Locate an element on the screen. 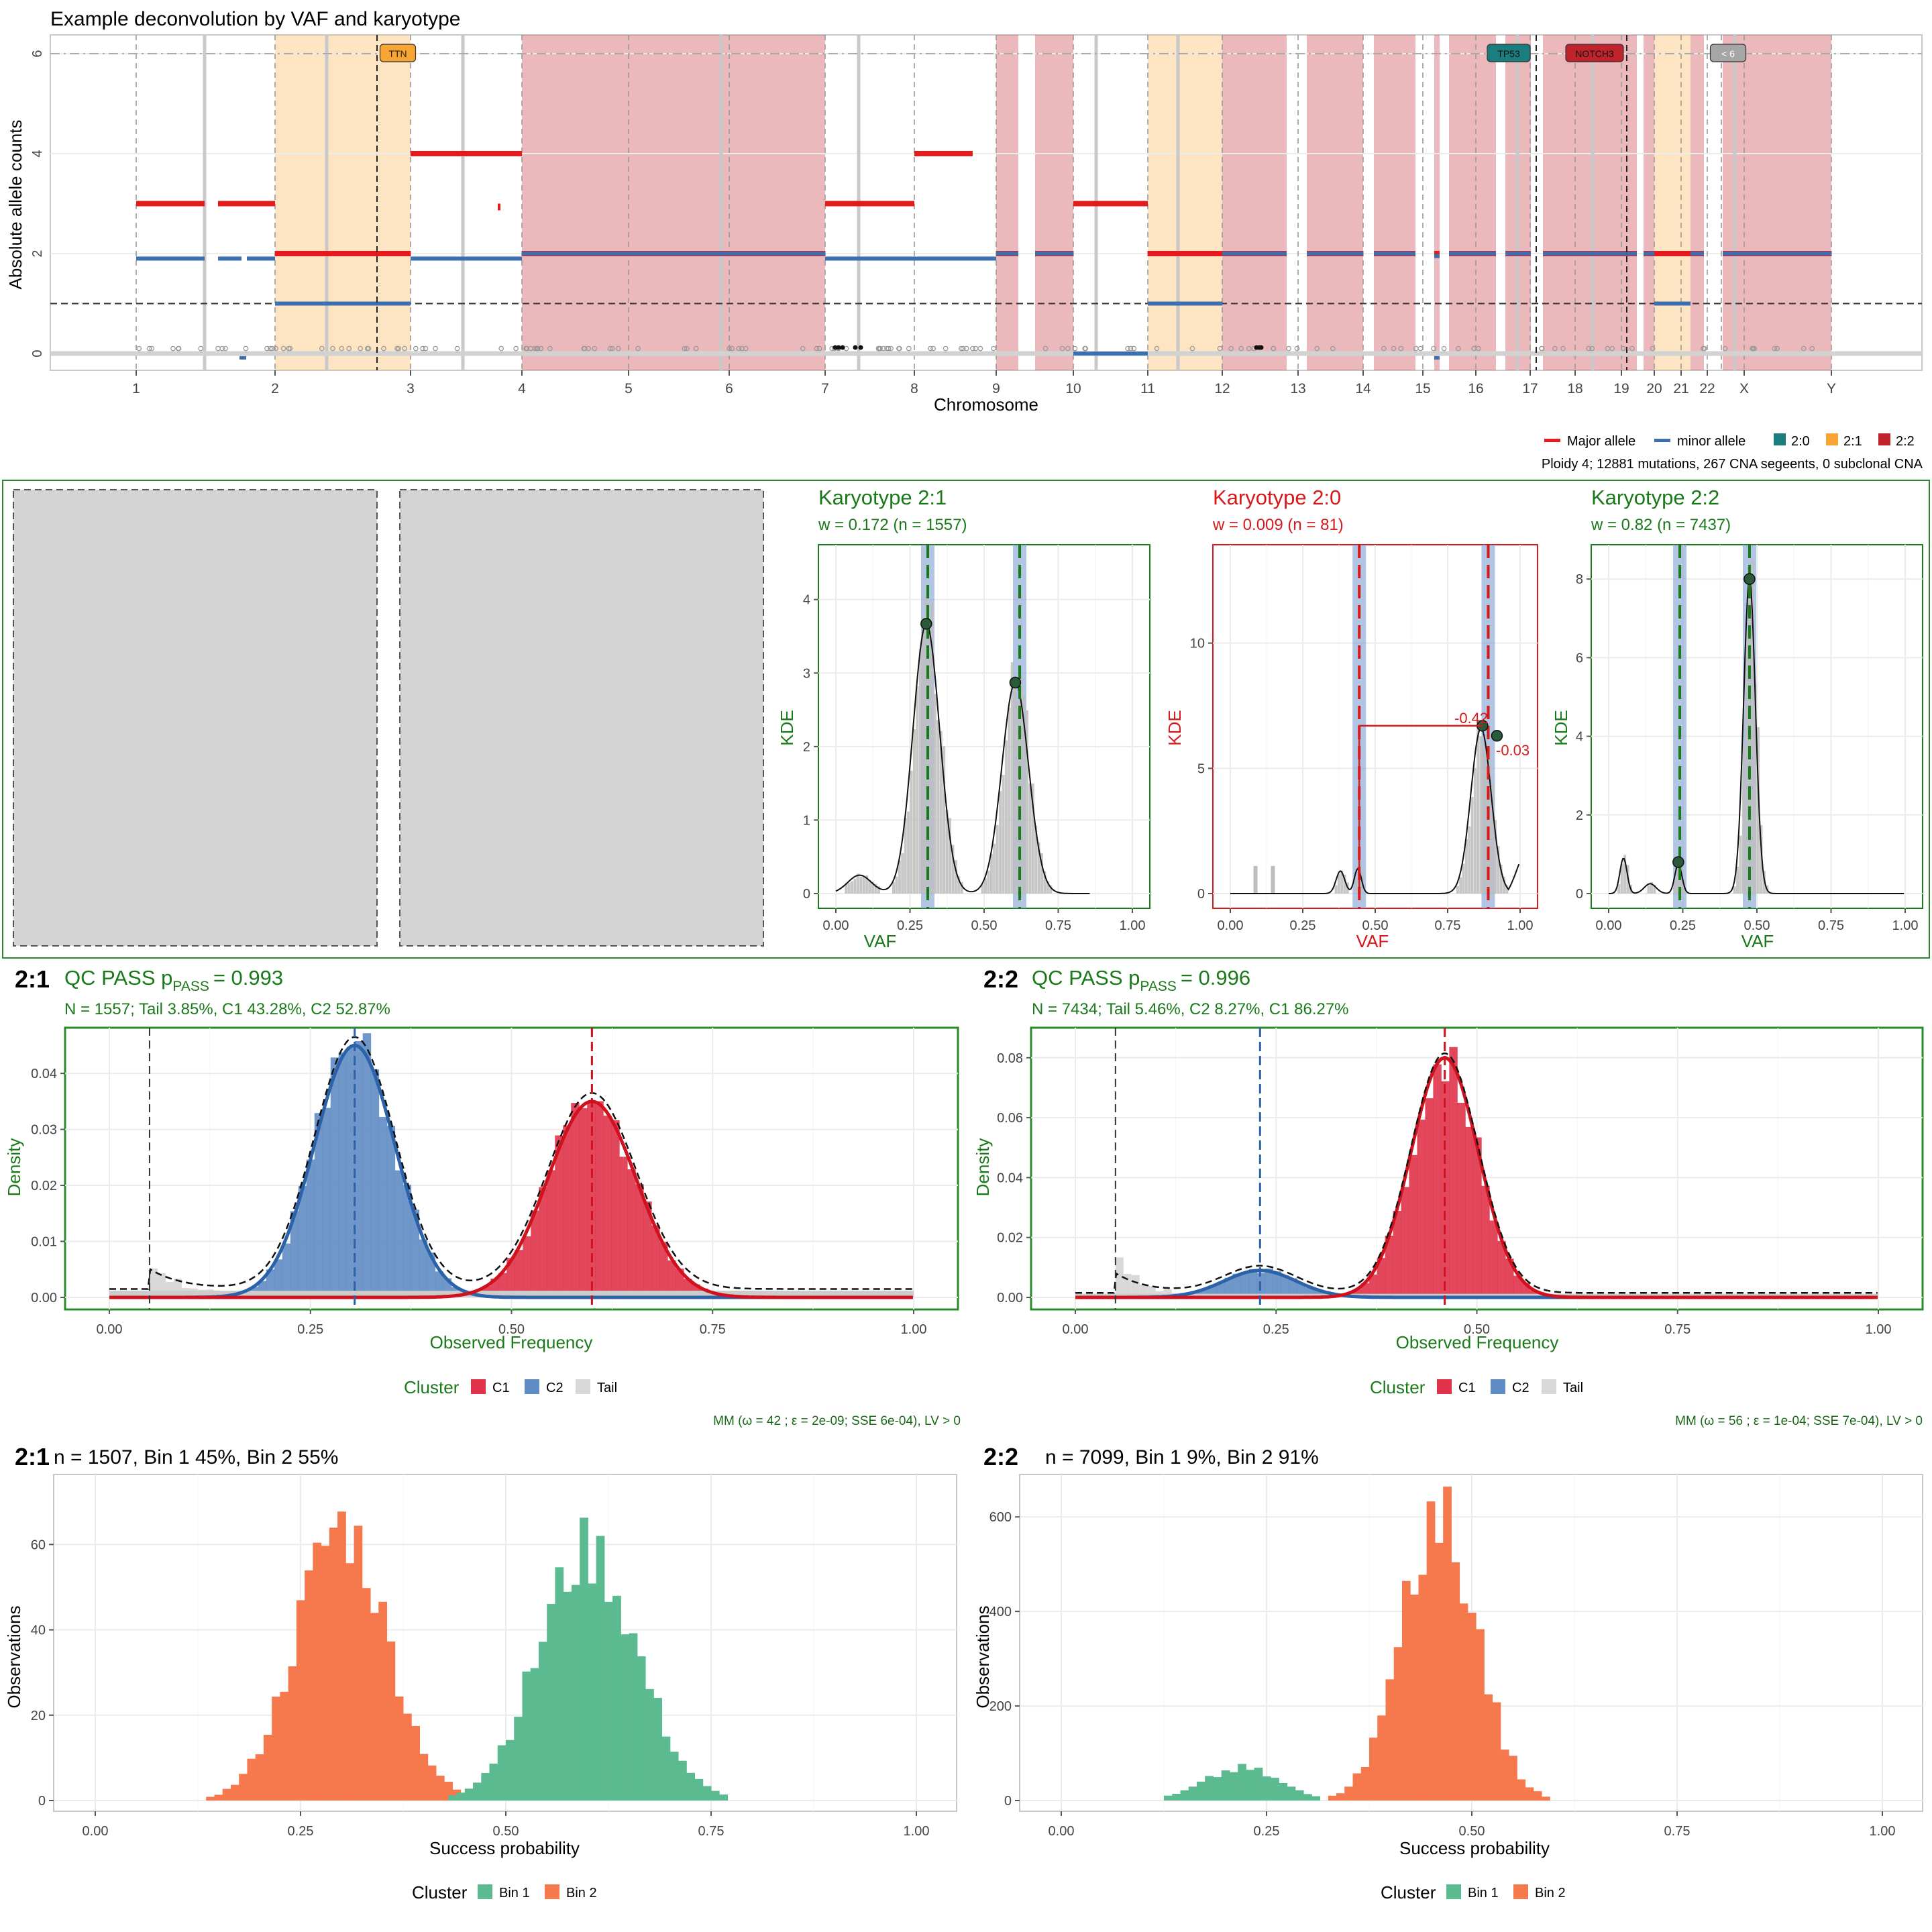 The image size is (1932, 1932). bin-21-y-tick: 40 is located at coordinates (38, 1630).